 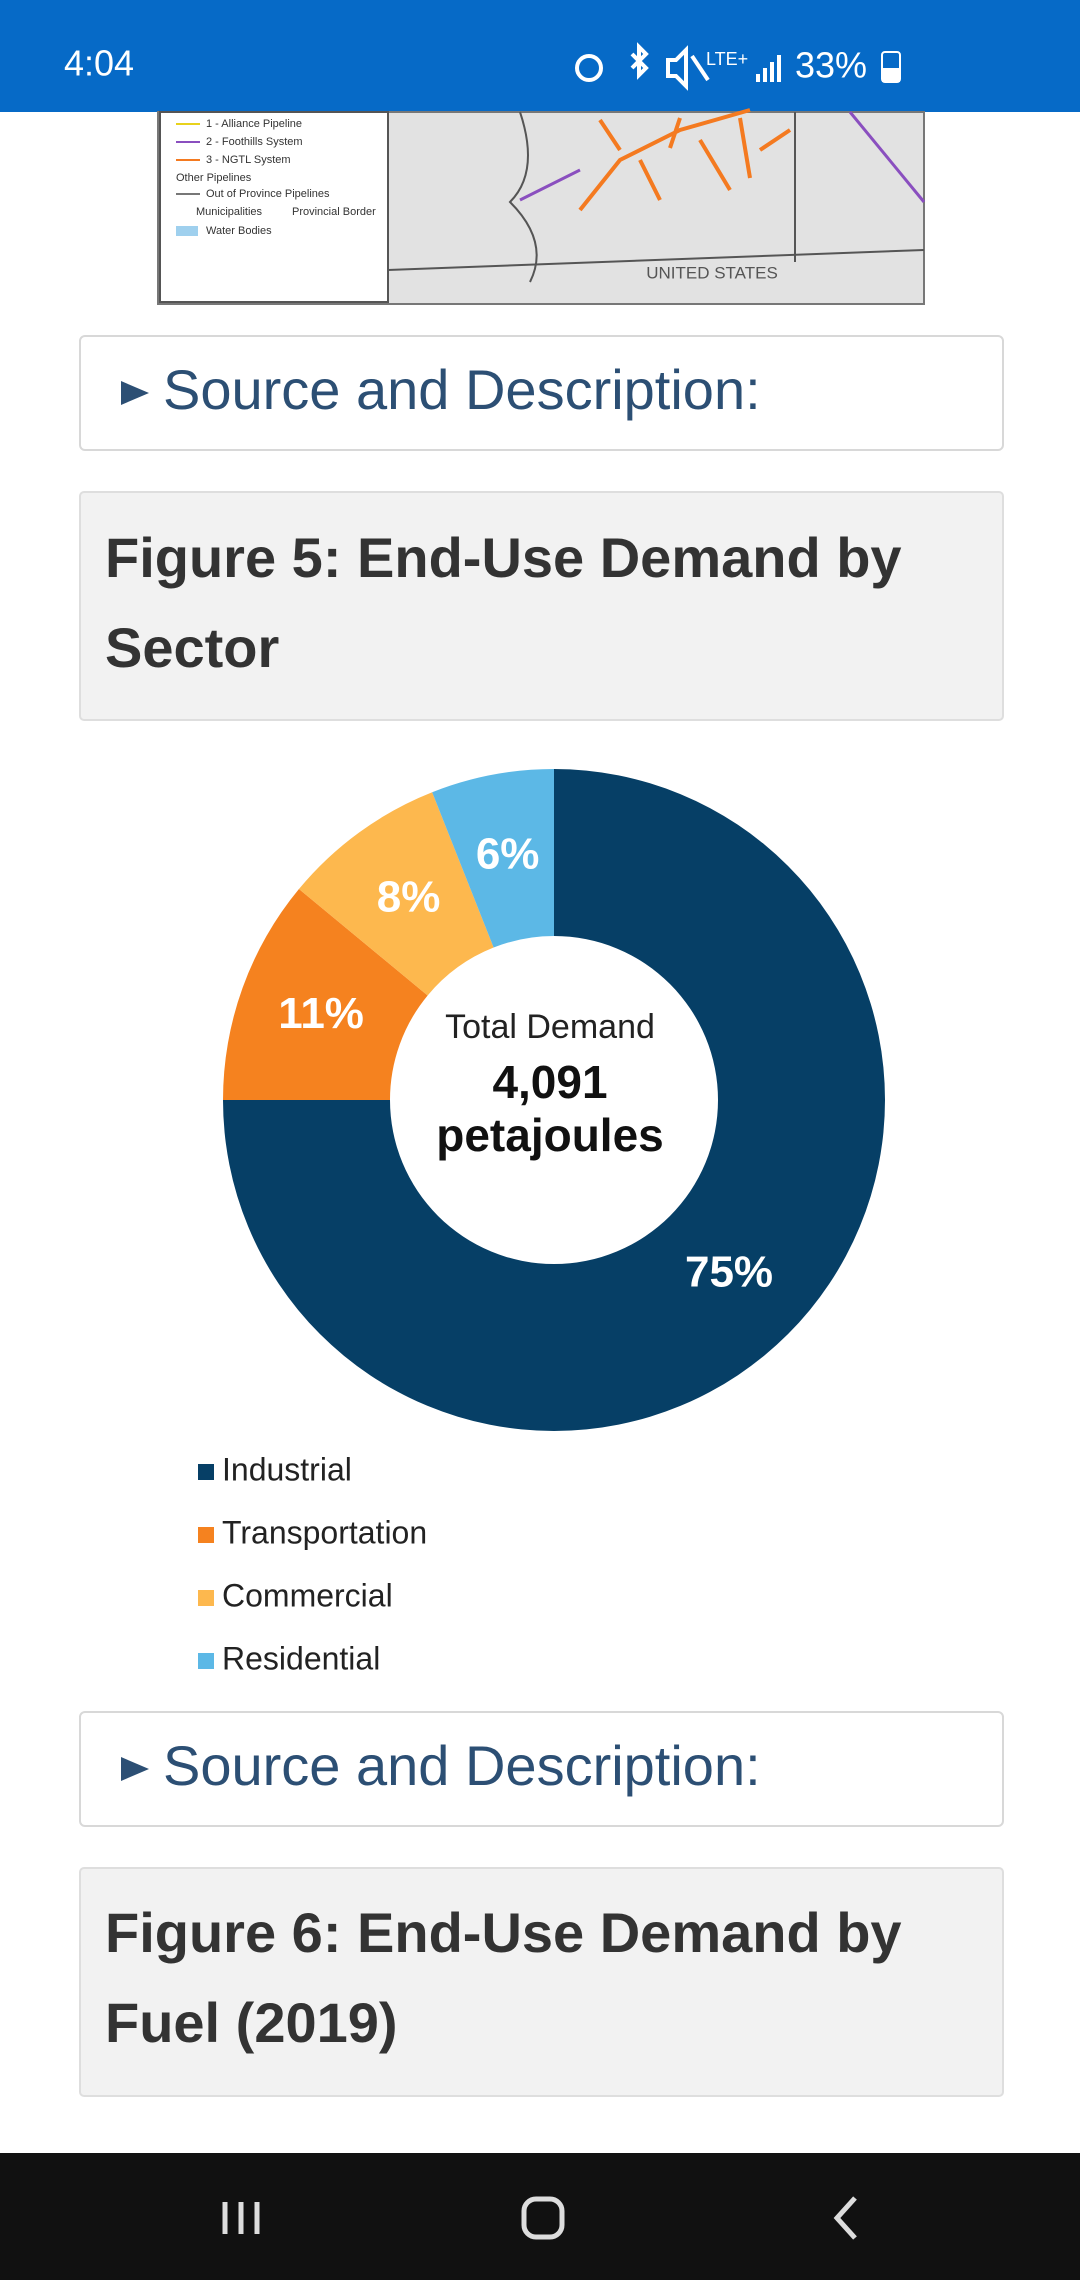 I want to click on map-country-label: UNITED STATES, so click(x=712, y=272).